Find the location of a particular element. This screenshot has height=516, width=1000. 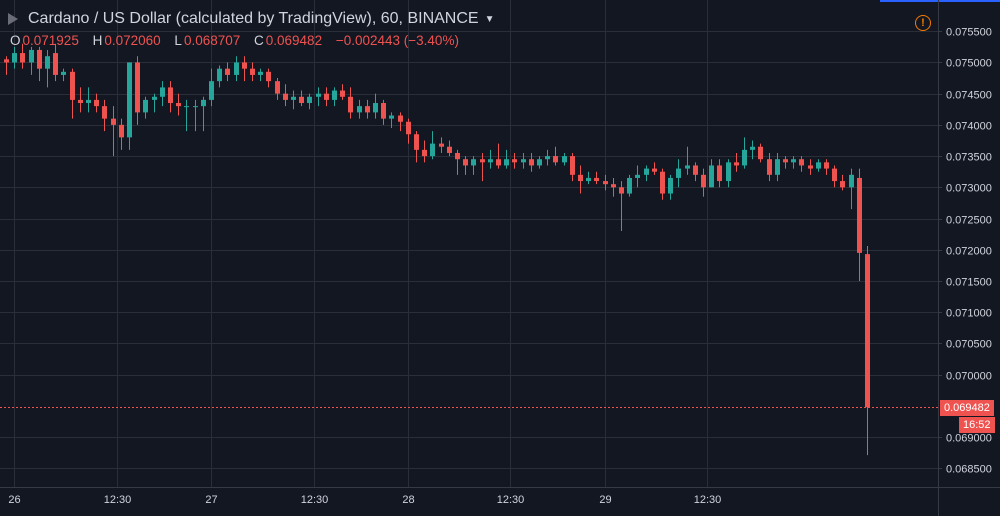

price-tick-label: 0.074000 is located at coordinates (969, 127).